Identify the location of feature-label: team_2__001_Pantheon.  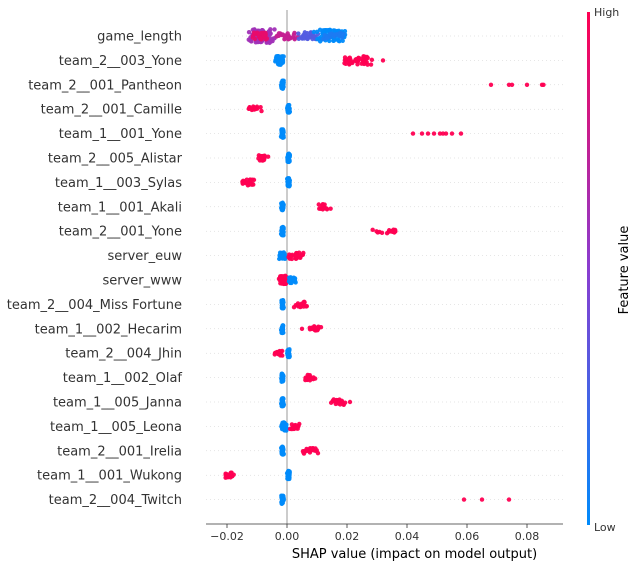
(105, 85).